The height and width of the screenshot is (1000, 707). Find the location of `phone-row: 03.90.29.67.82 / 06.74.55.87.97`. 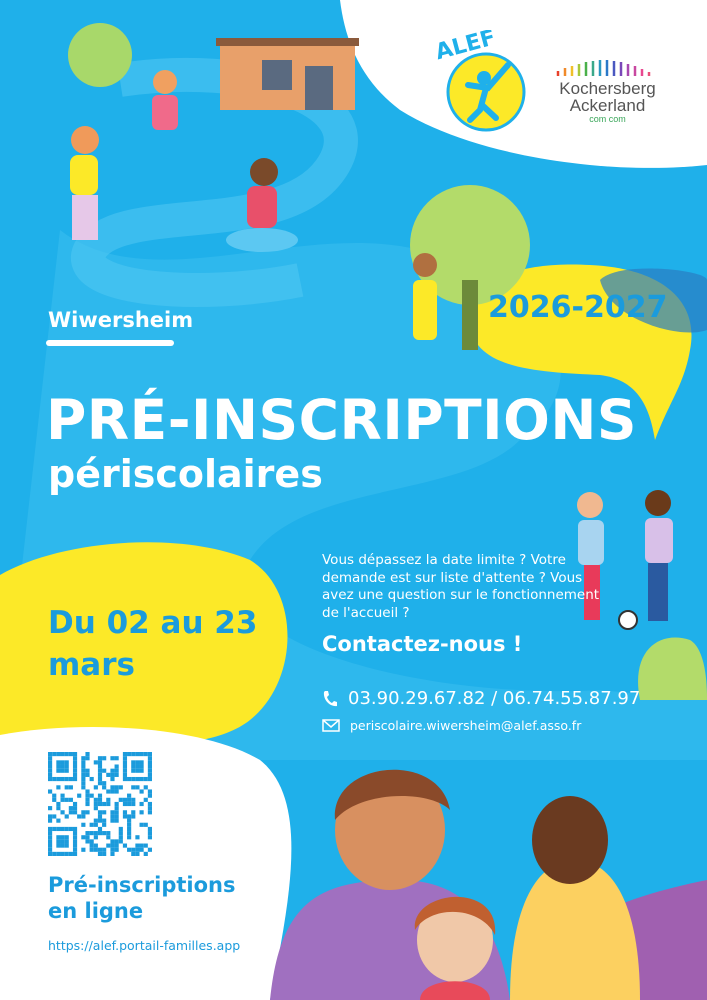

phone-row: 03.90.29.67.82 / 06.74.55.87.97 is located at coordinates (481, 698).